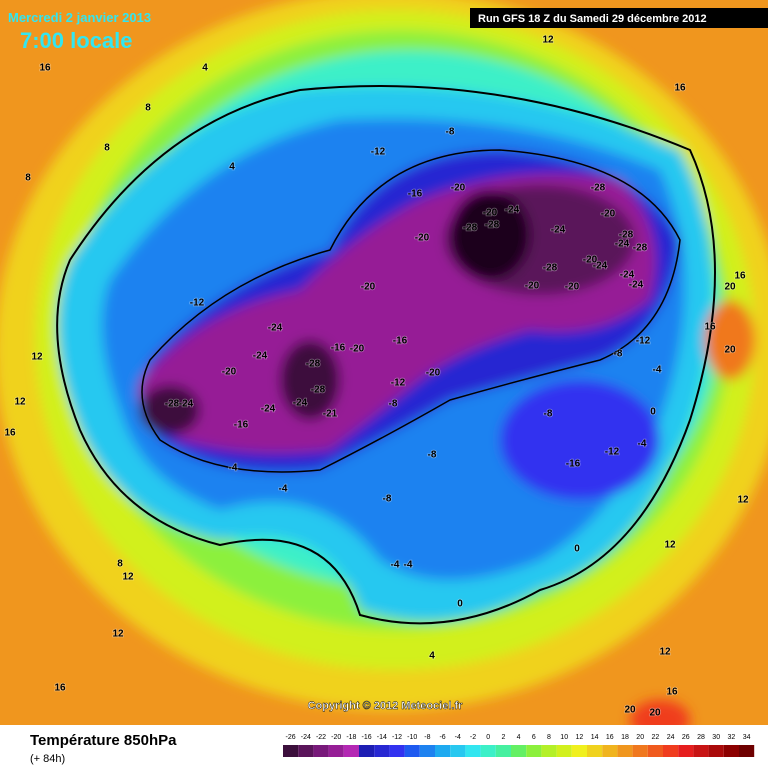  What do you see at coordinates (519, 737) in the screenshot?
I see `scale-label: 4` at bounding box center [519, 737].